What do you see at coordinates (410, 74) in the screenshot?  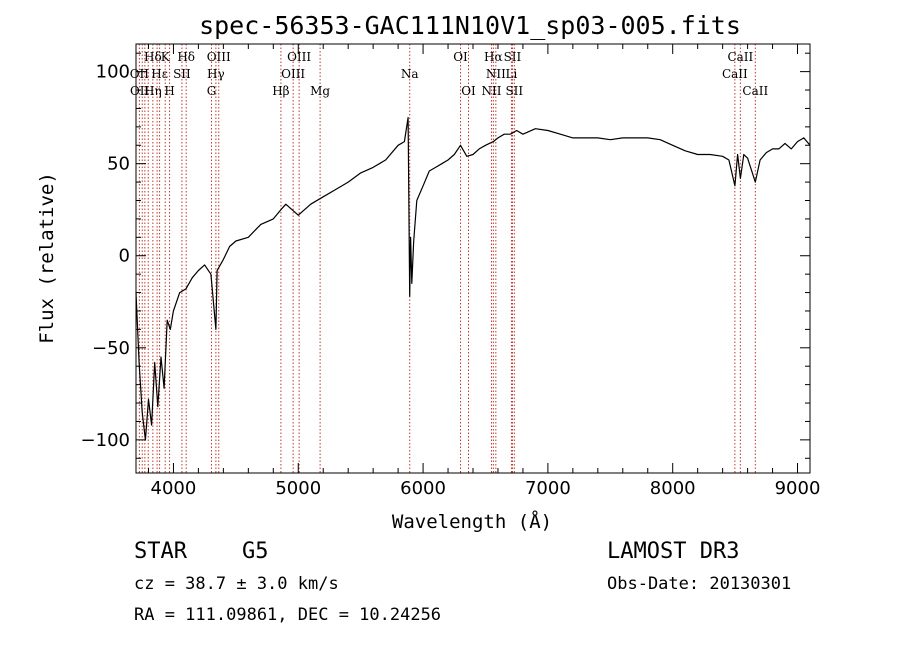 I see `line-label: Na` at bounding box center [410, 74].